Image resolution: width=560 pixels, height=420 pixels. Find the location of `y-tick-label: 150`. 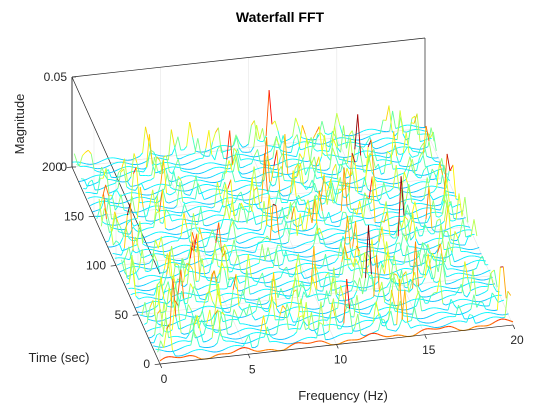

y-tick-label: 150 is located at coordinates (74, 216).